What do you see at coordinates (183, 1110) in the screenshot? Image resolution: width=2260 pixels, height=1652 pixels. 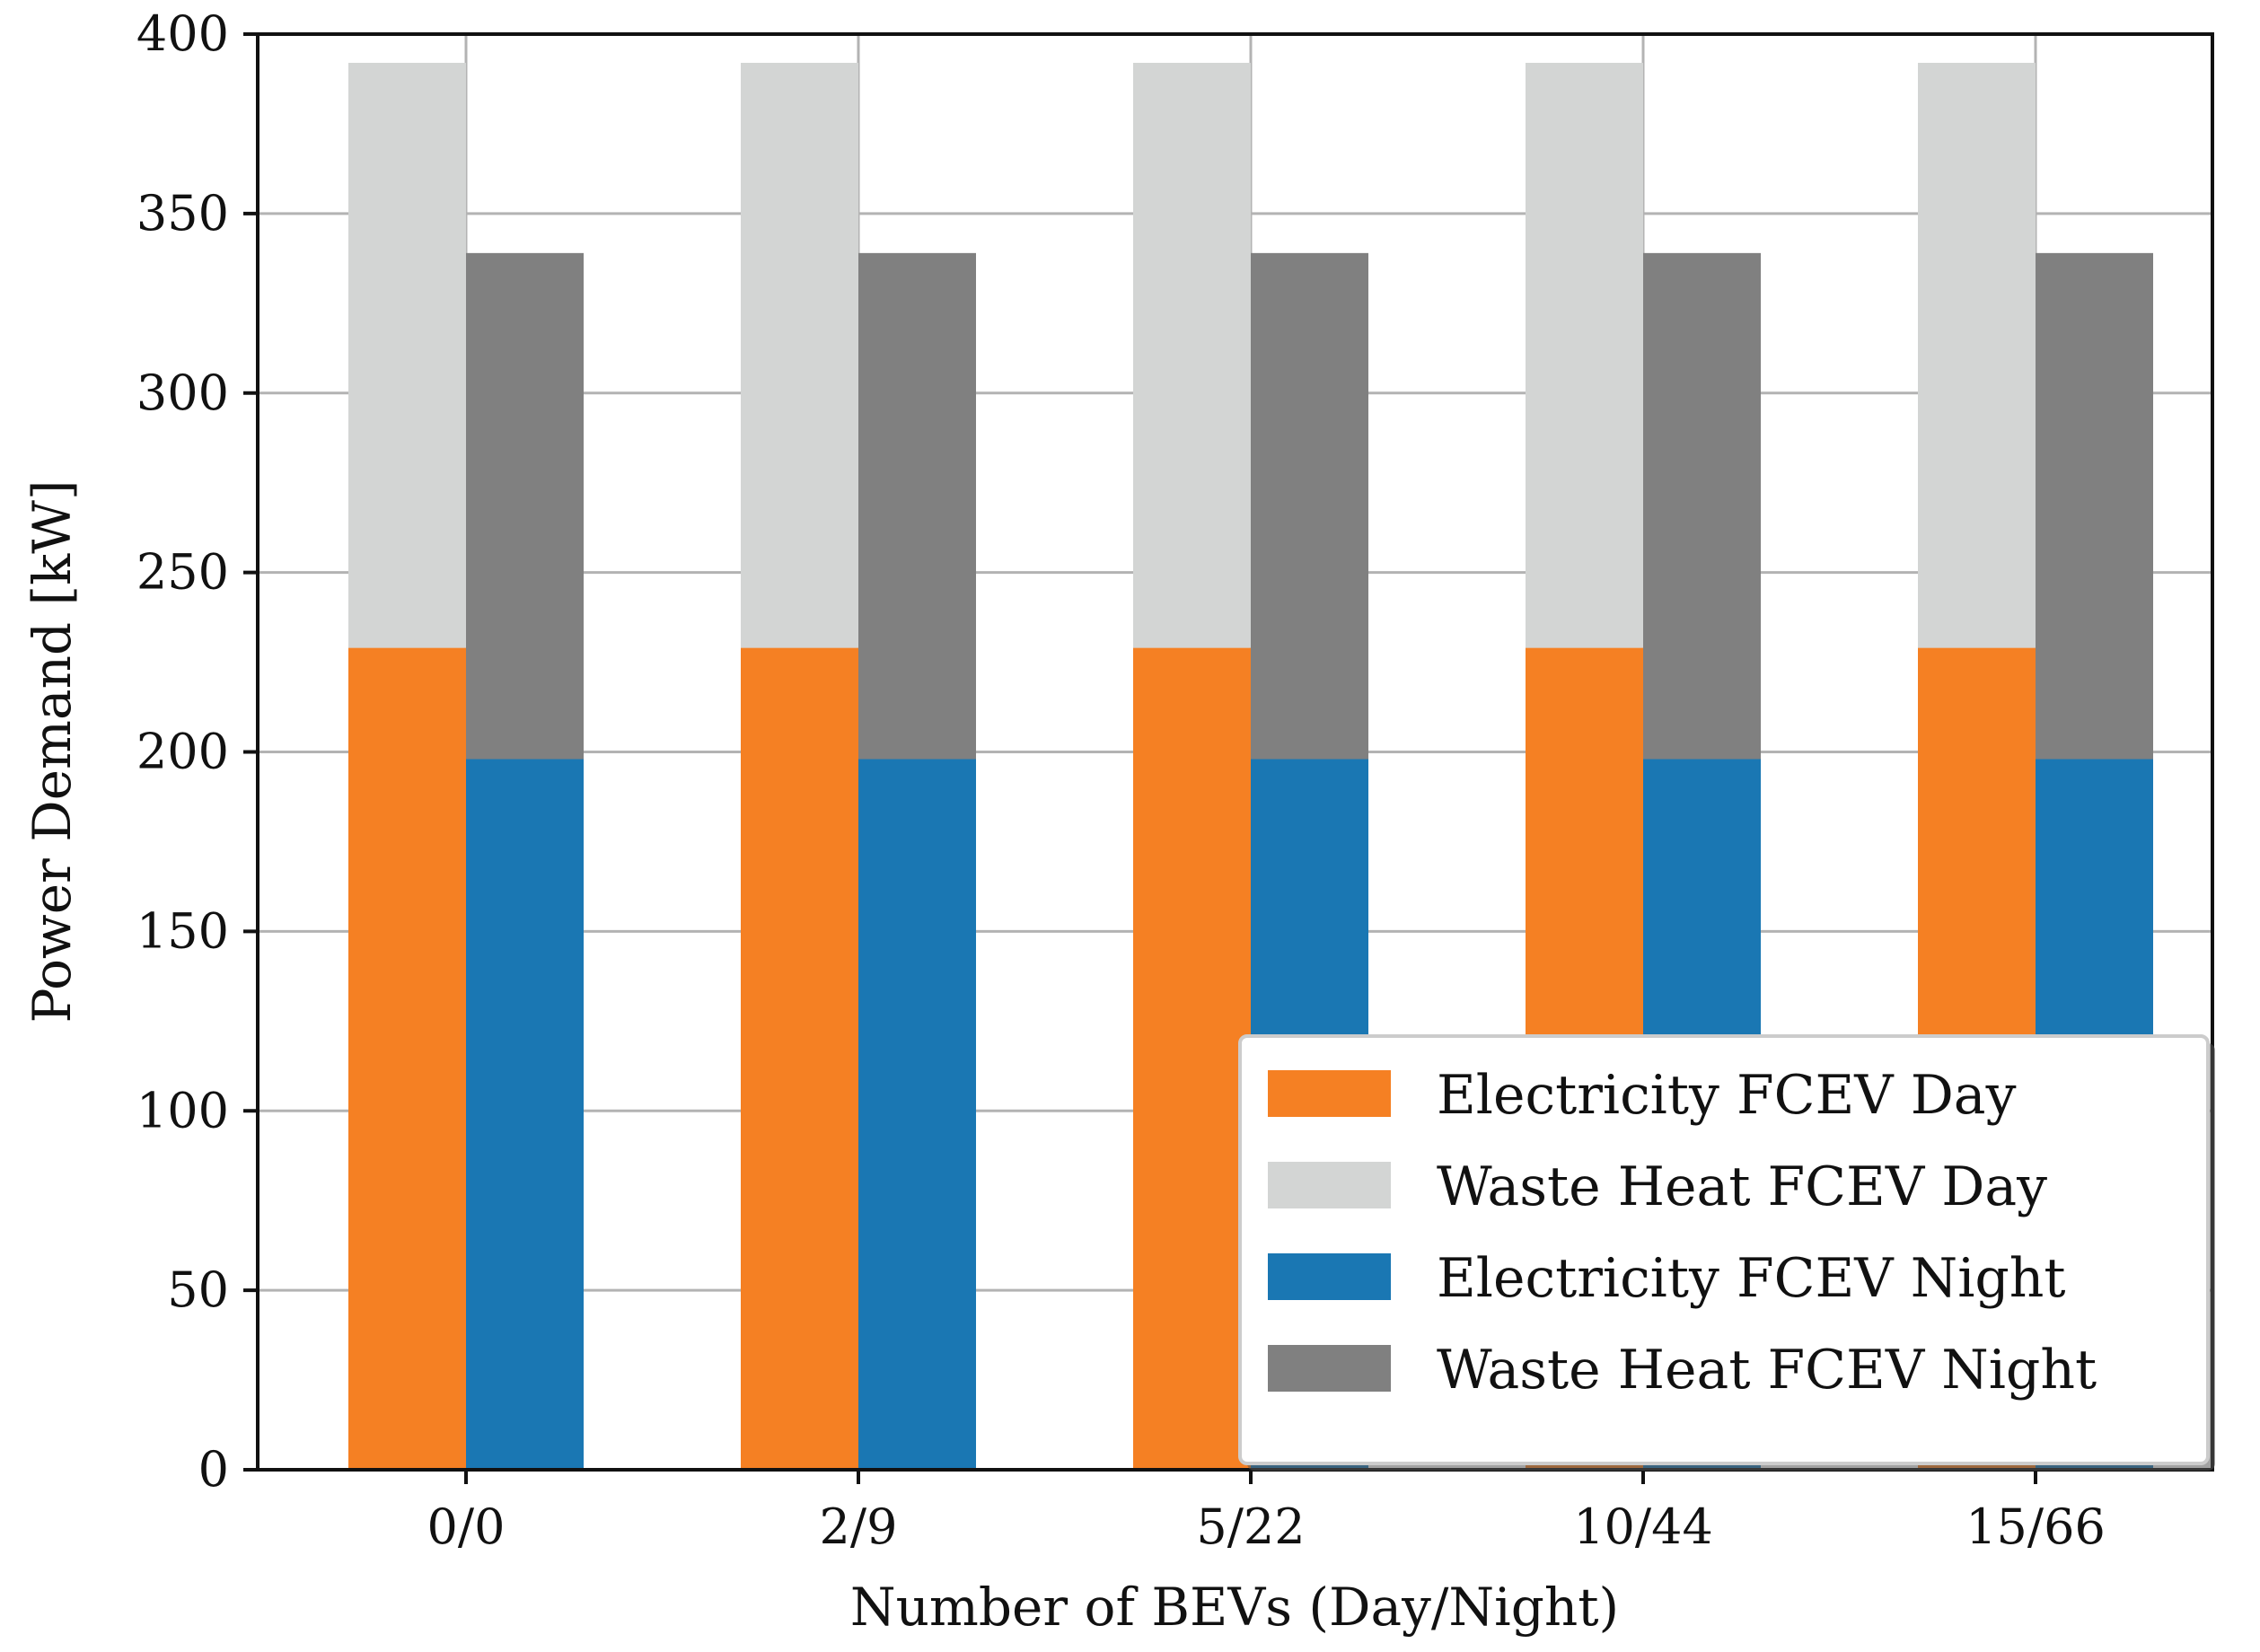 I see `y-tick-label: 100` at bounding box center [183, 1110].